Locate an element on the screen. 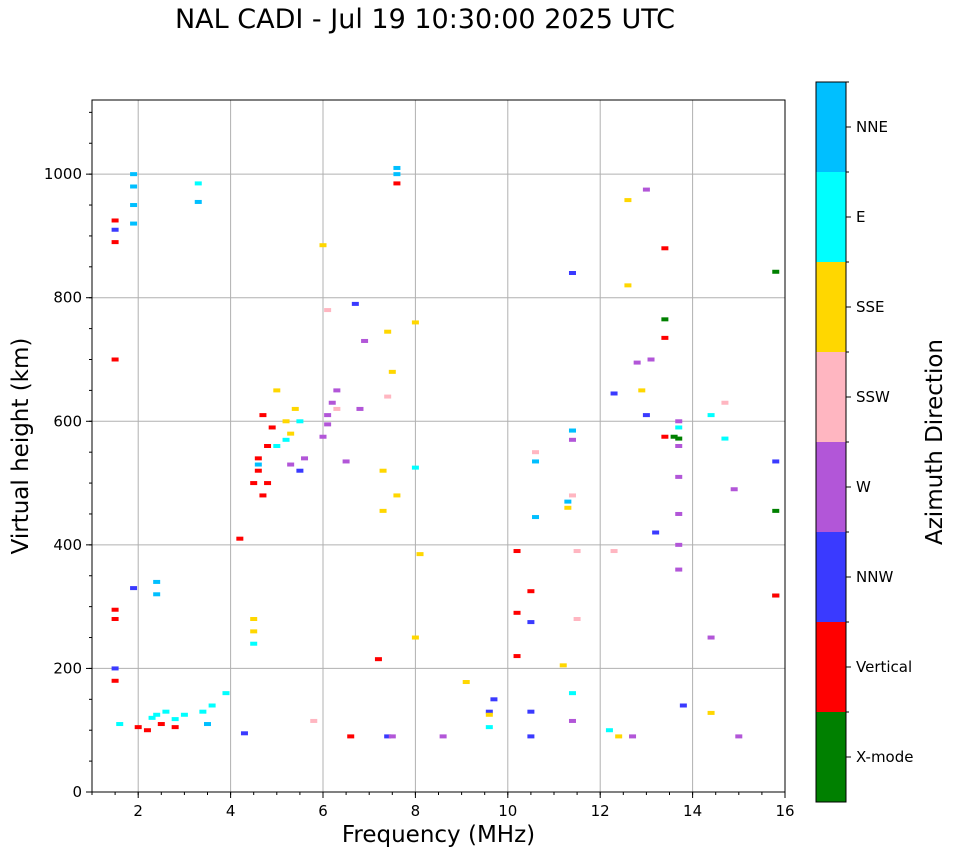 The image size is (958, 857). colorbar-tick-label: SSE is located at coordinates (870, 307).